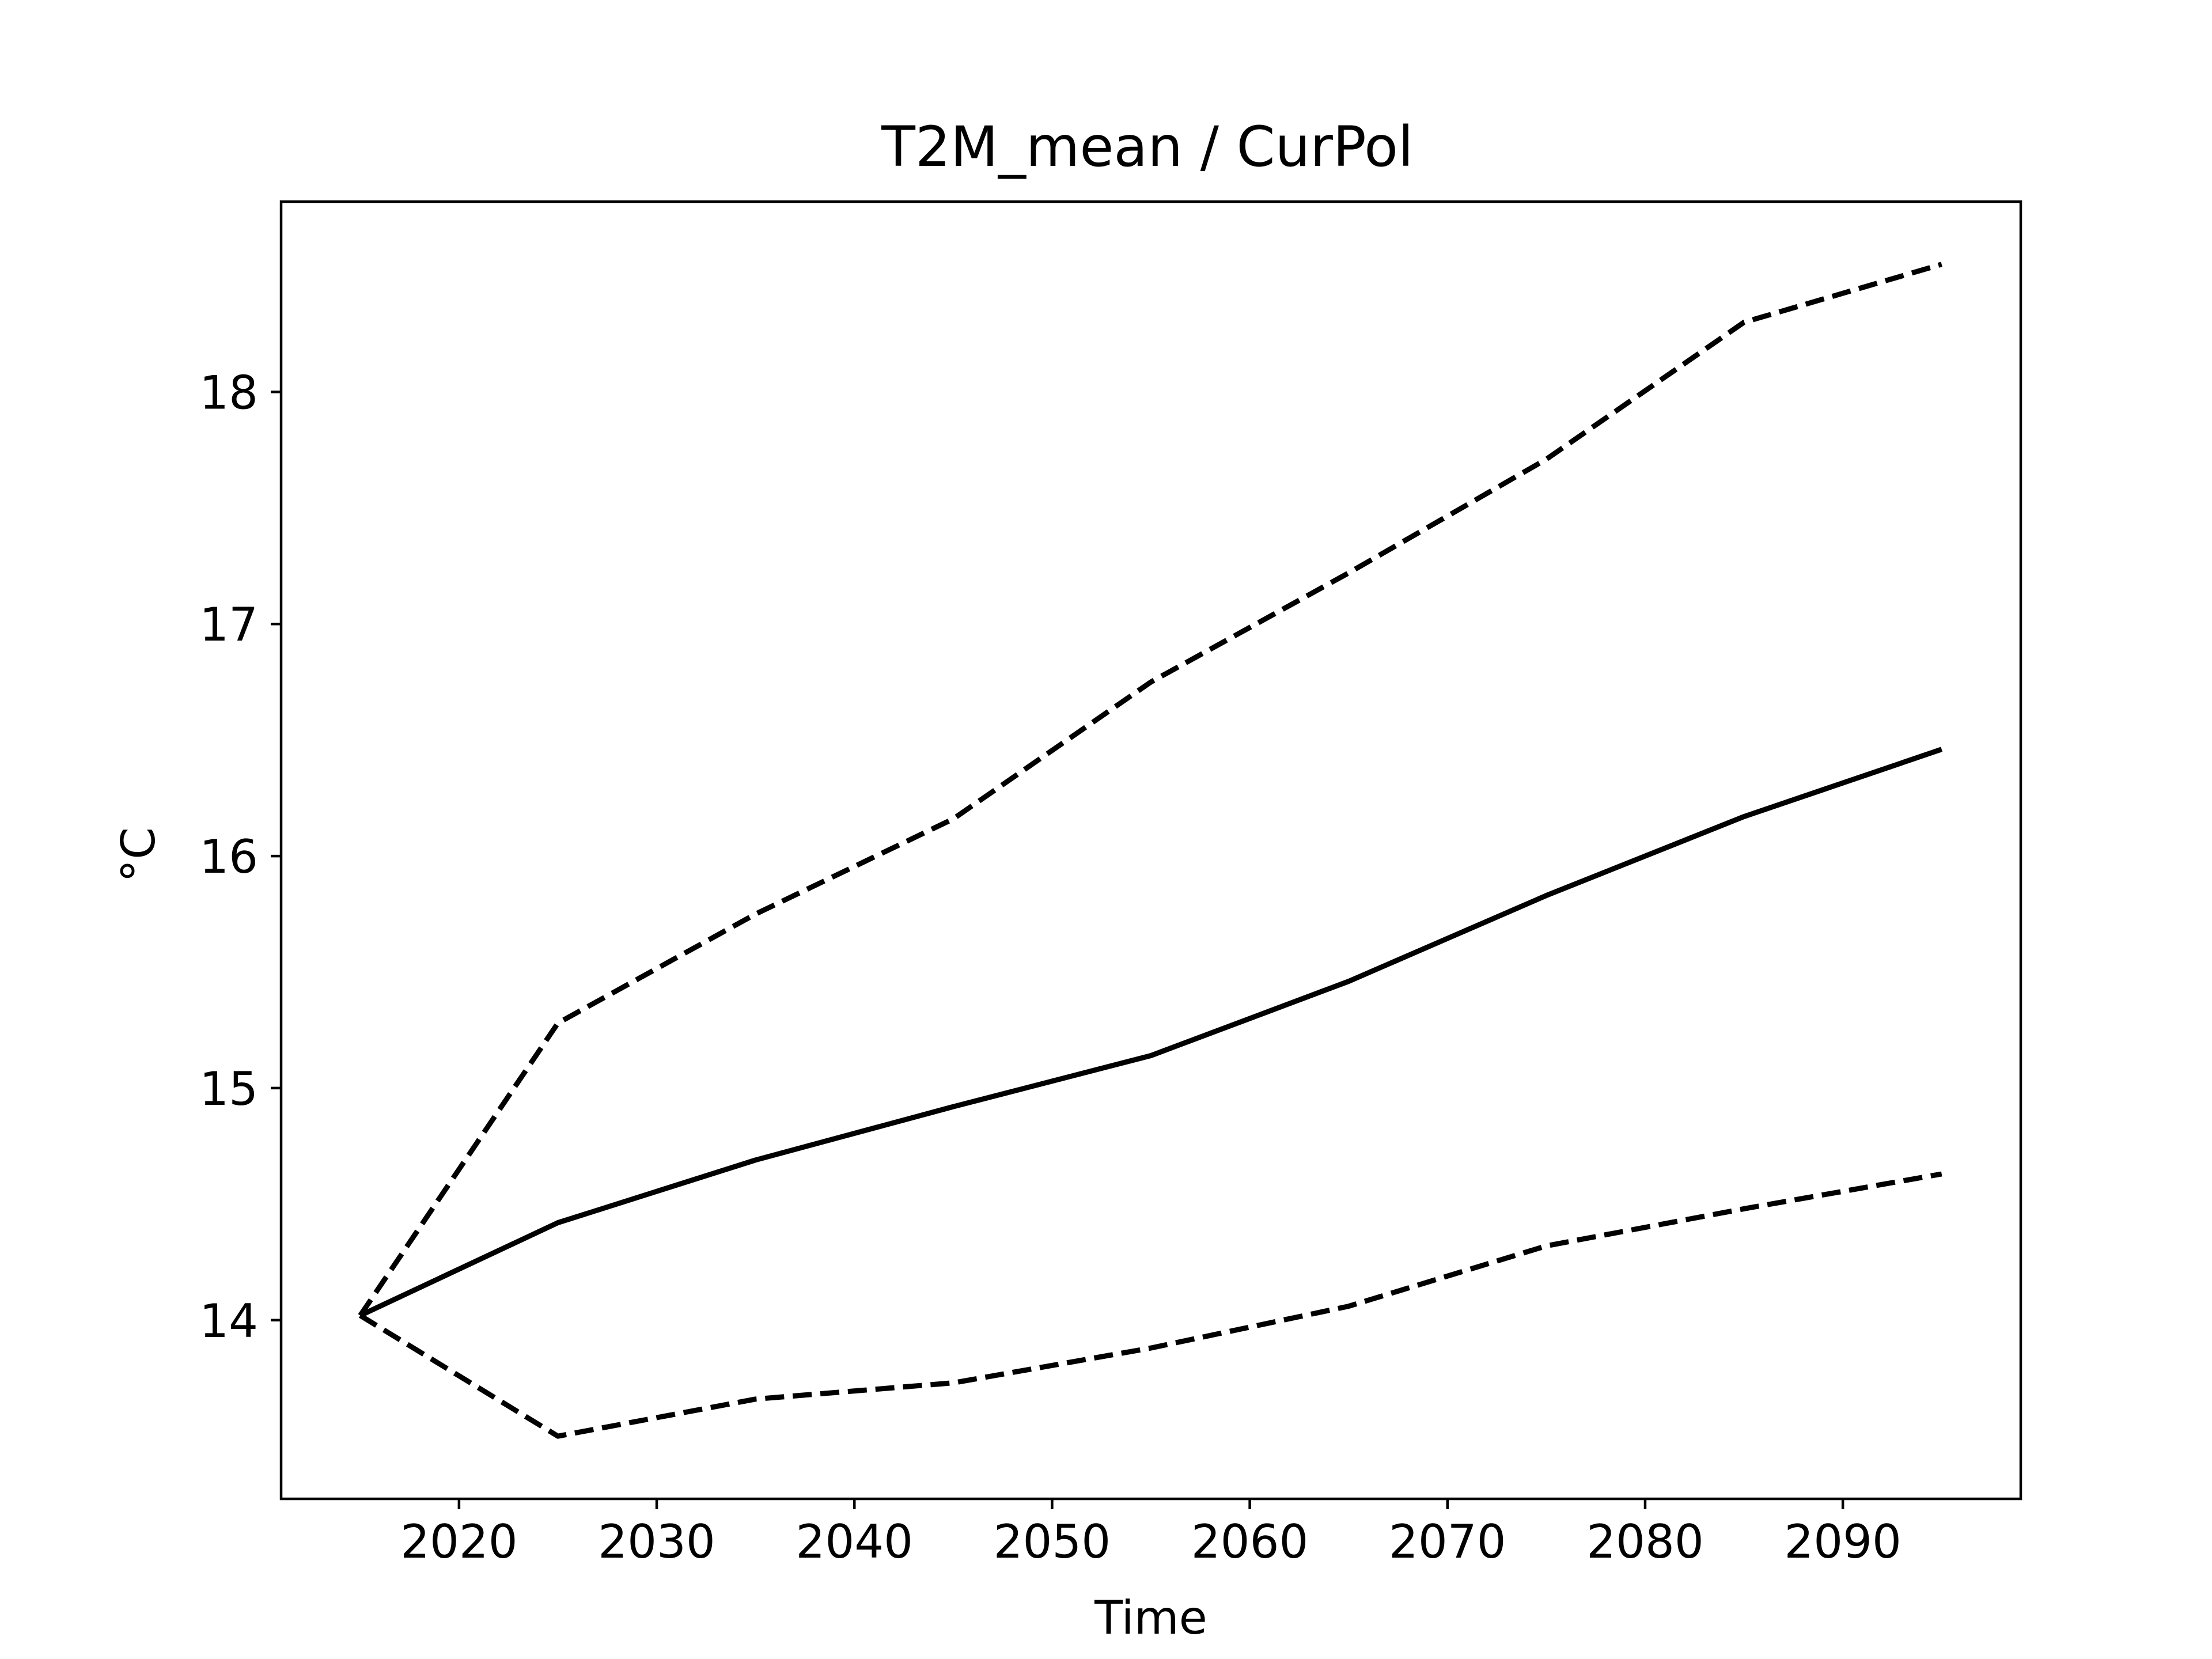 The width and height of the screenshot is (2212, 1659). I want to click on x-tick-label: 2050, so click(1052, 1542).